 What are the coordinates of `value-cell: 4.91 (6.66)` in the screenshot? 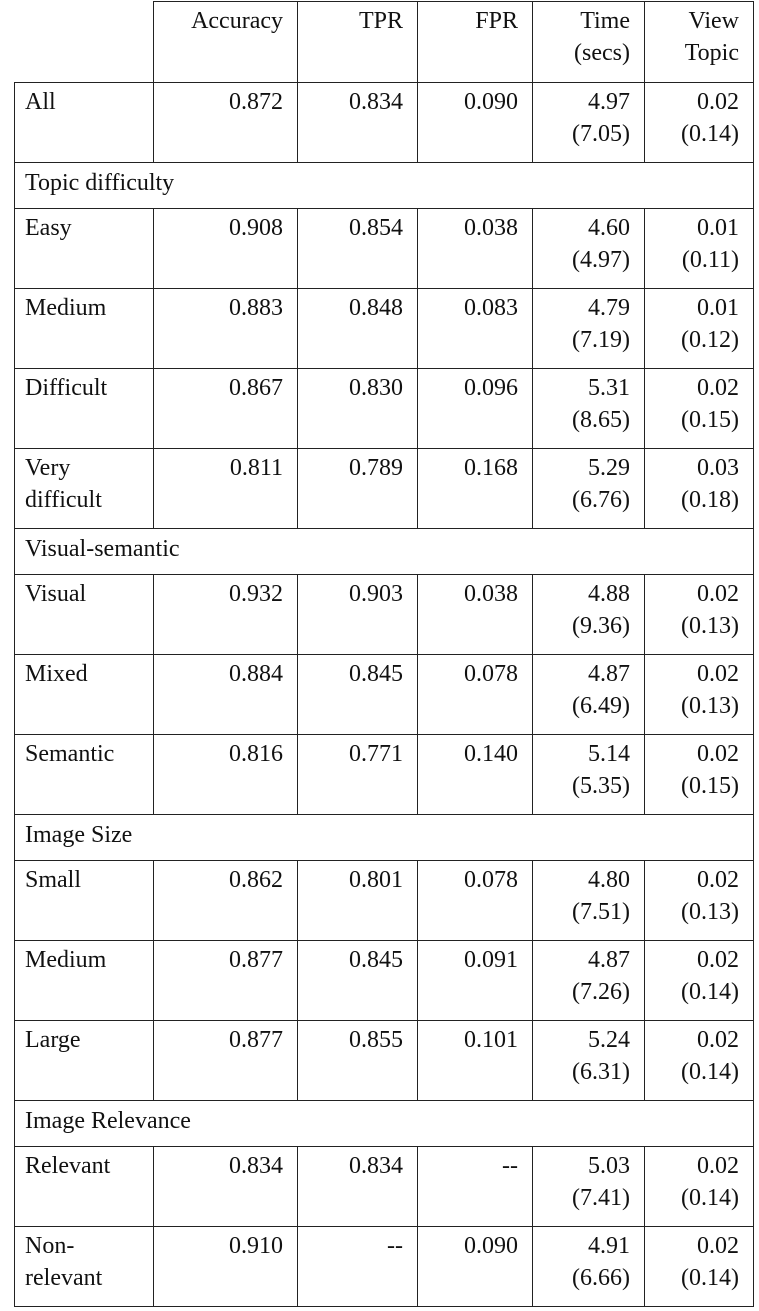 It's located at (588, 1266).